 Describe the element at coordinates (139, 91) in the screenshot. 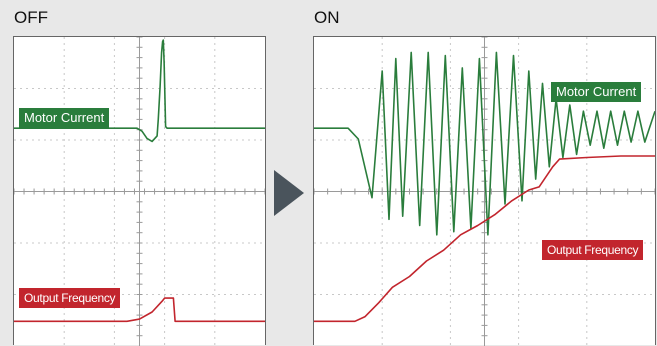

I see `series-line-motor-current` at that location.